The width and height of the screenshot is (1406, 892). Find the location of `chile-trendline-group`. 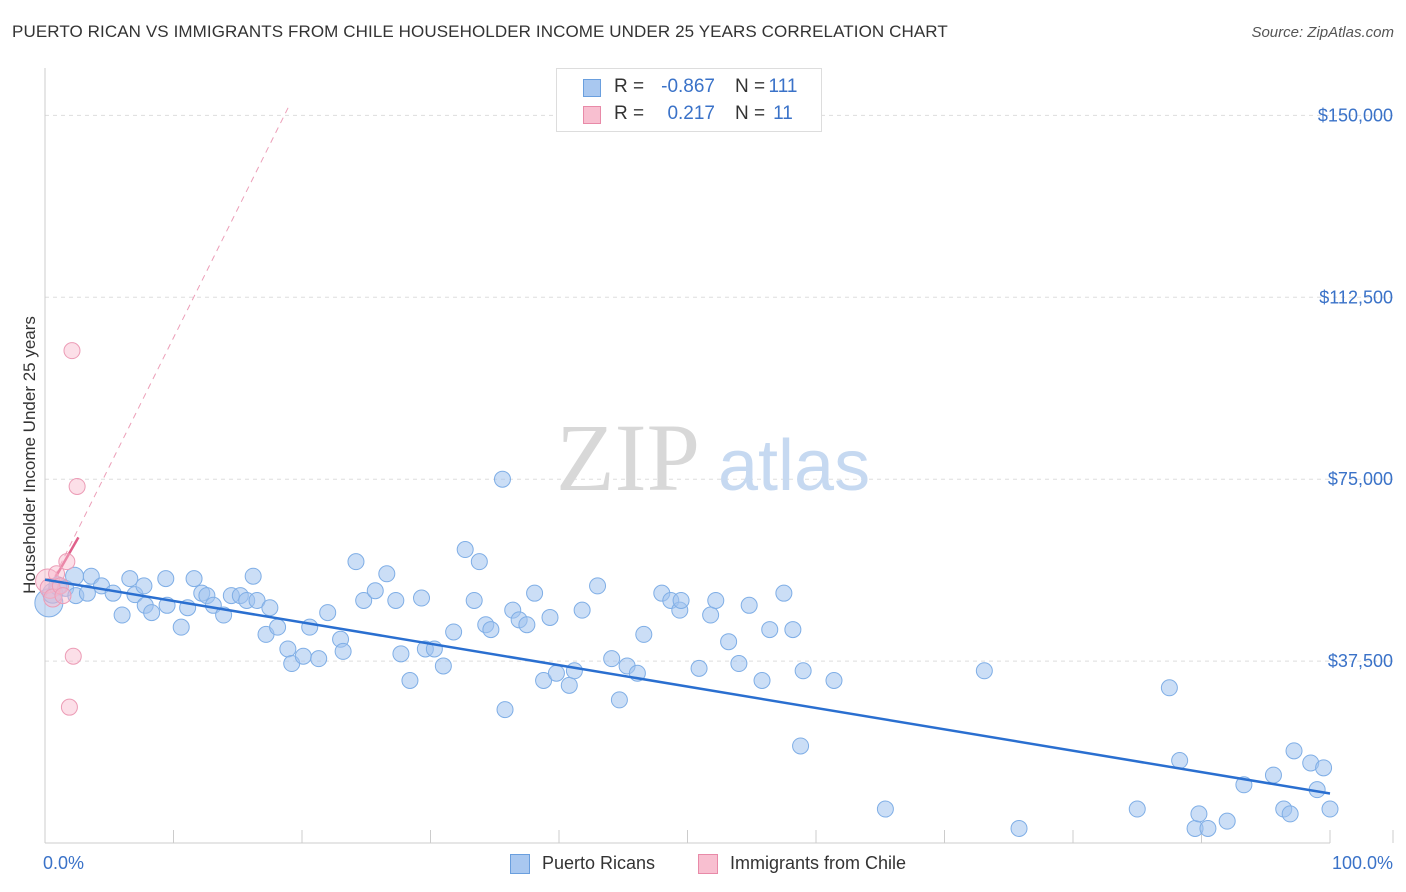

chile-trendline-group is located at coordinates (166, 351).